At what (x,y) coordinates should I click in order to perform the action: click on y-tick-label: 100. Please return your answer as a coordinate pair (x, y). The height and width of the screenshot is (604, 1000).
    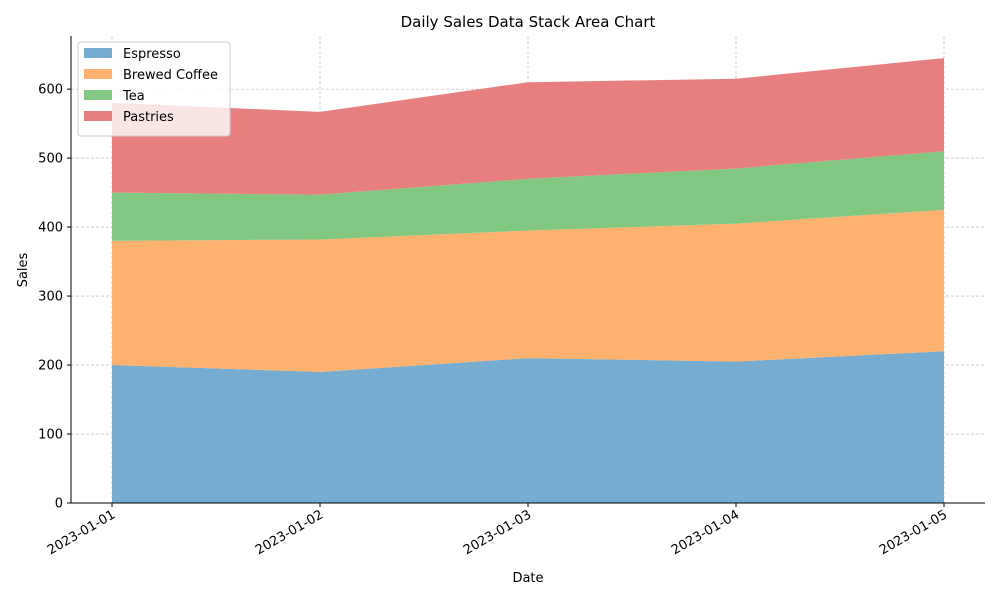
    Looking at the image, I should click on (50, 435).